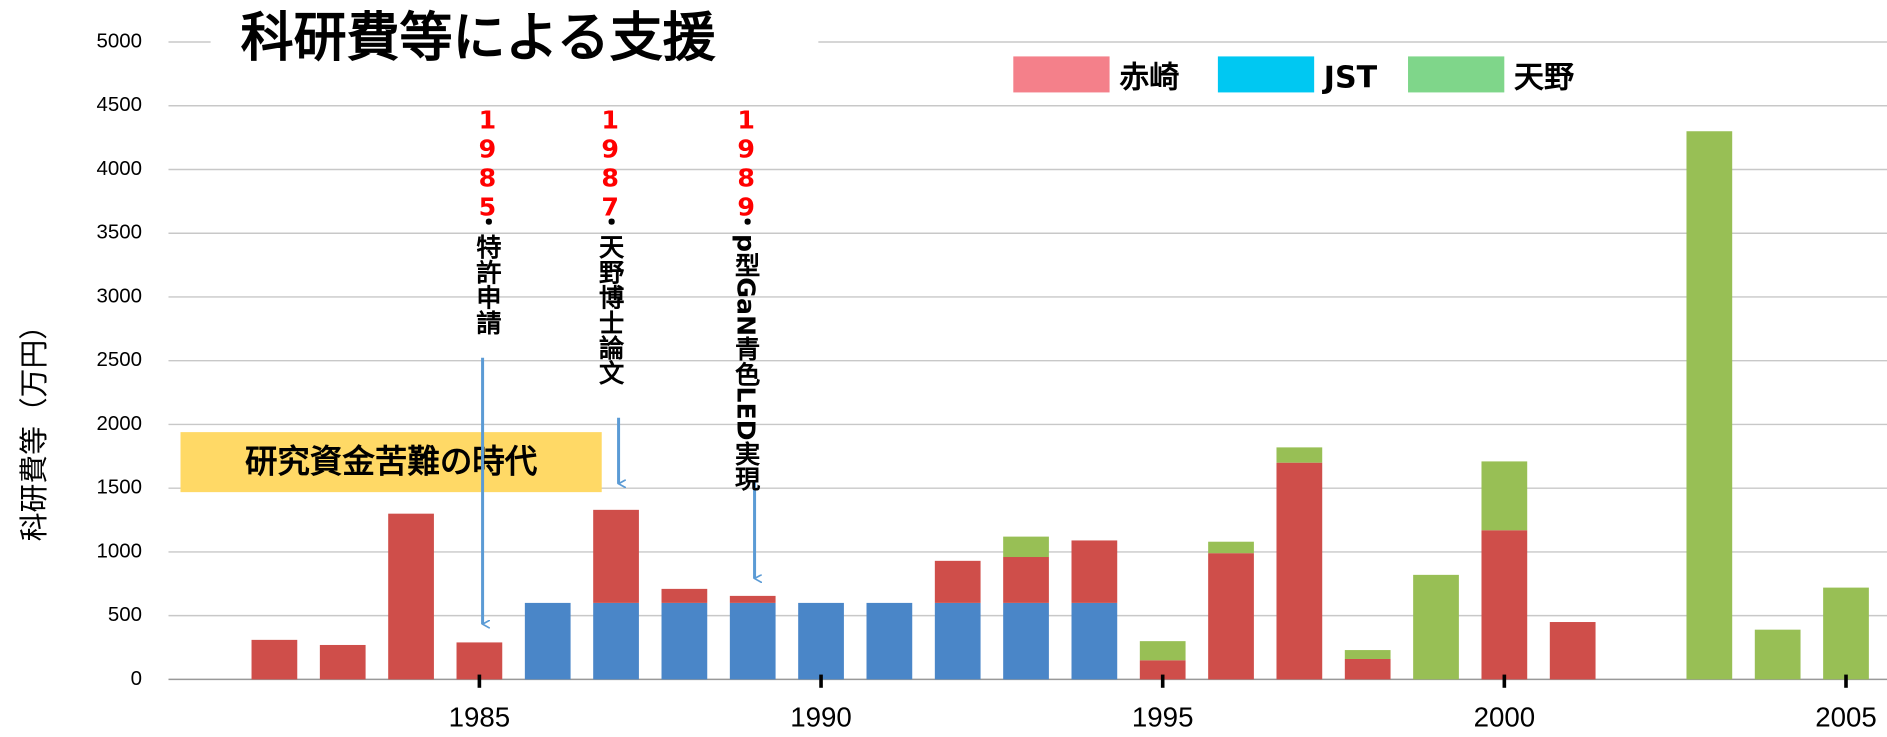  I want to click on chart-title: 科研費等による支援, so click(479, 37).